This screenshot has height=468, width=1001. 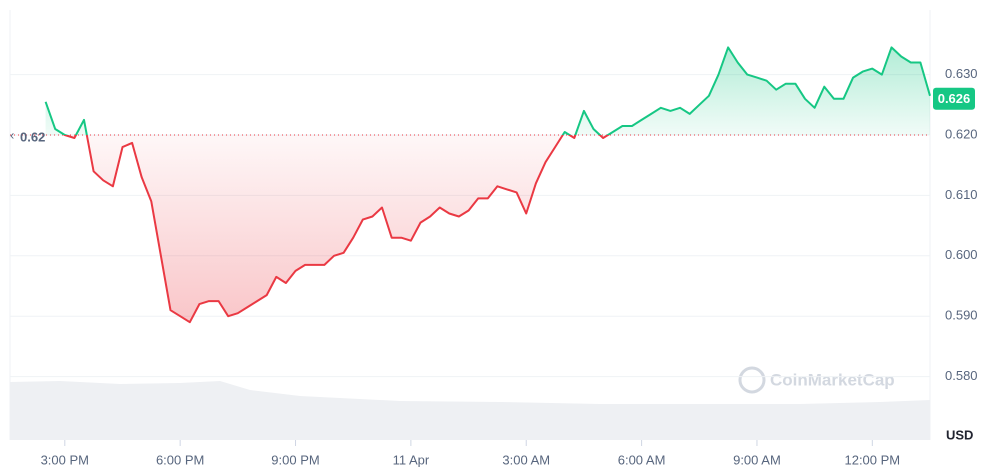 I want to click on y-tick-label: 0.590, so click(x=961, y=315).